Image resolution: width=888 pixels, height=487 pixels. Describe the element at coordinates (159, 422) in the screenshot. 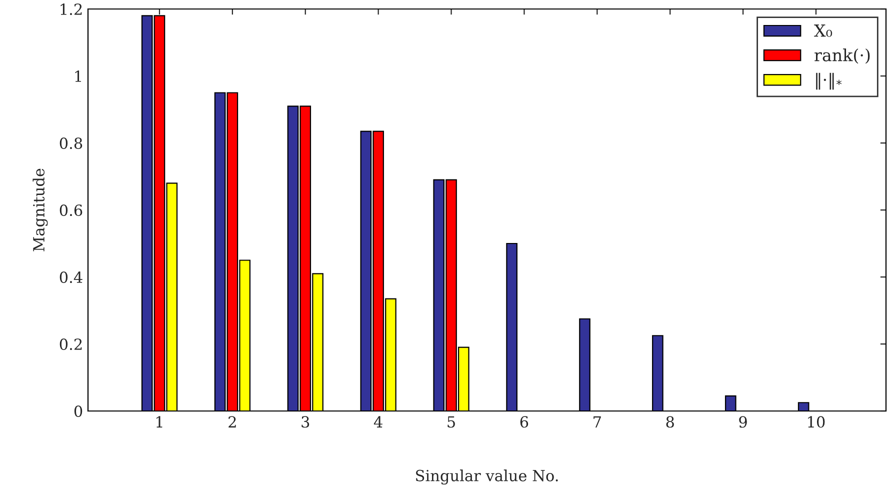

I see `x-tick-label: 1` at that location.